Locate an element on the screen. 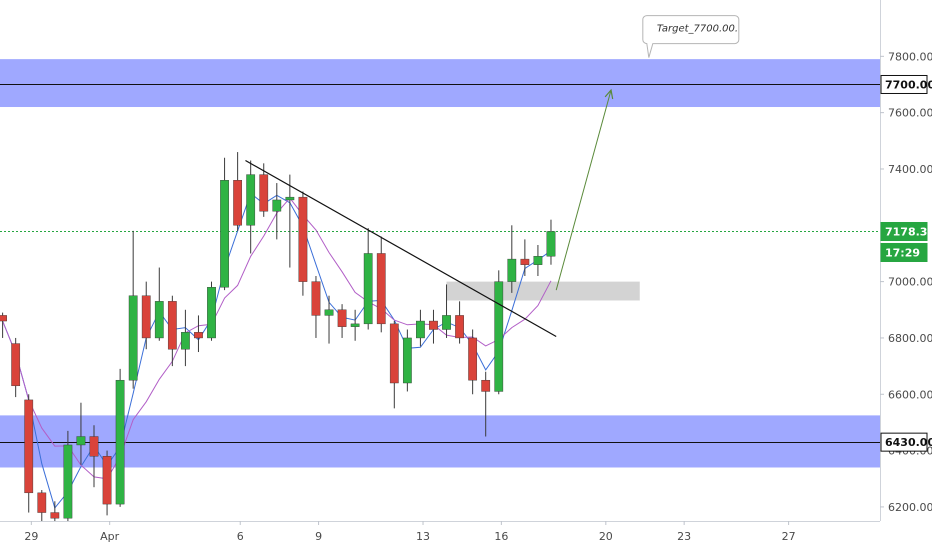  descending-trendline is located at coordinates (401, 249).